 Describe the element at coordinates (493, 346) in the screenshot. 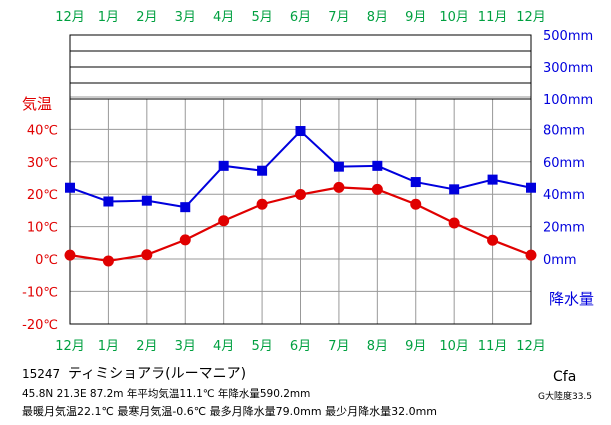

I see `month-label-bottom: 11月` at that location.